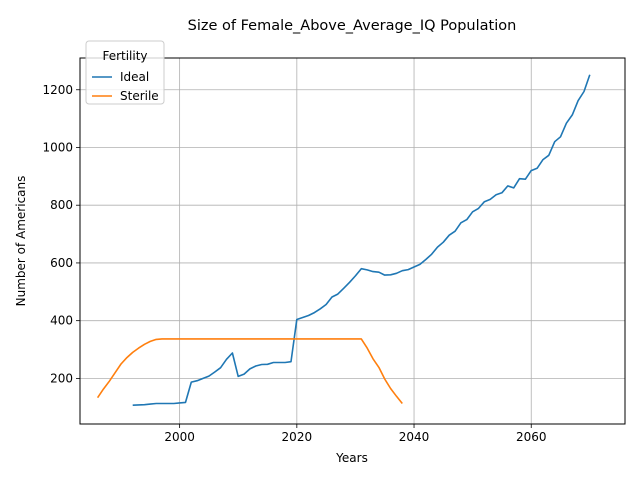  What do you see at coordinates (61, 321) in the screenshot?
I see `y-tick-label: 400` at bounding box center [61, 321].